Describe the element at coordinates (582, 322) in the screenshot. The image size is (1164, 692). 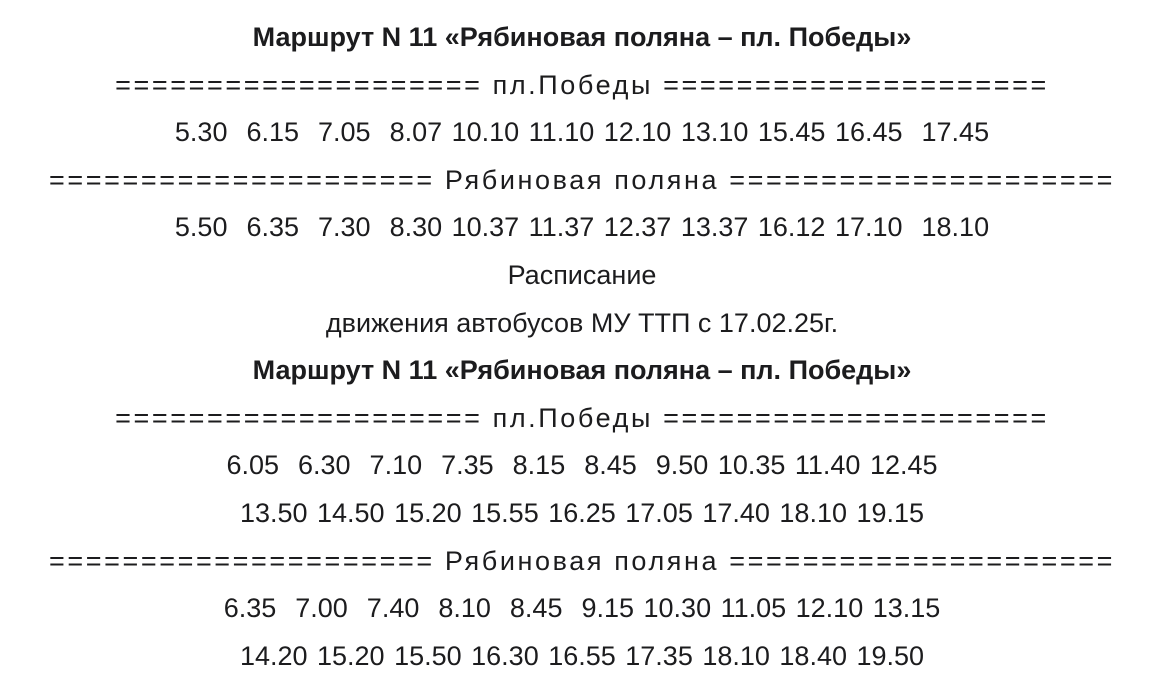
I see `schedule-caption-date: движения автобусов МУ ТТП с 17.02.25г.` at that location.